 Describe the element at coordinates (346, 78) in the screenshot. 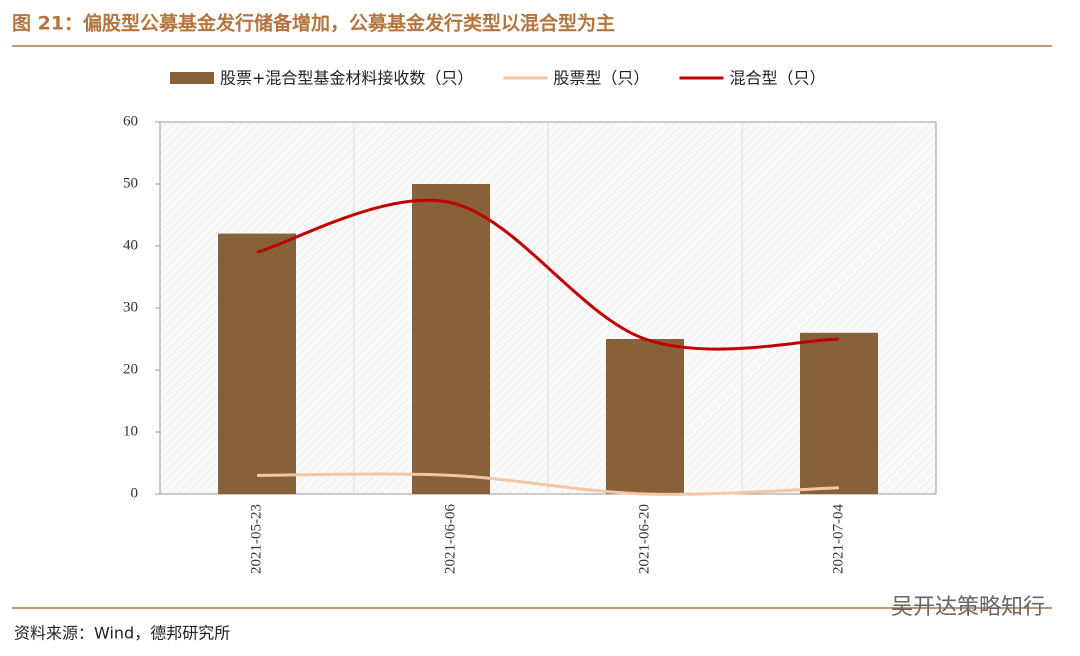

I see `legend-label: 股票+混合型基金材料接收数（只）` at that location.